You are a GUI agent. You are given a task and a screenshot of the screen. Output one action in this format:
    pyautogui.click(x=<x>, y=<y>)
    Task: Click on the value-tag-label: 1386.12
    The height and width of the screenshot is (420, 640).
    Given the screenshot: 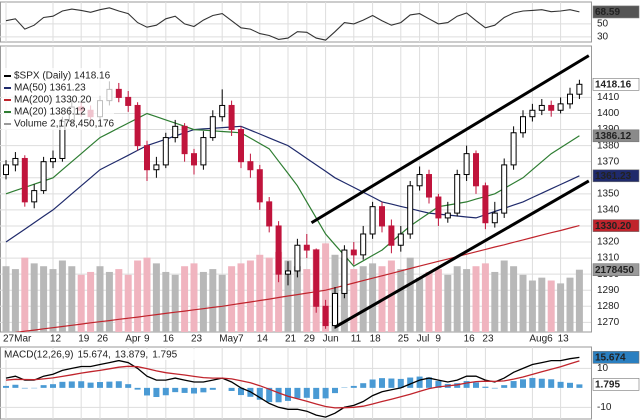 What is the action you would take?
    pyautogui.click(x=613, y=136)
    